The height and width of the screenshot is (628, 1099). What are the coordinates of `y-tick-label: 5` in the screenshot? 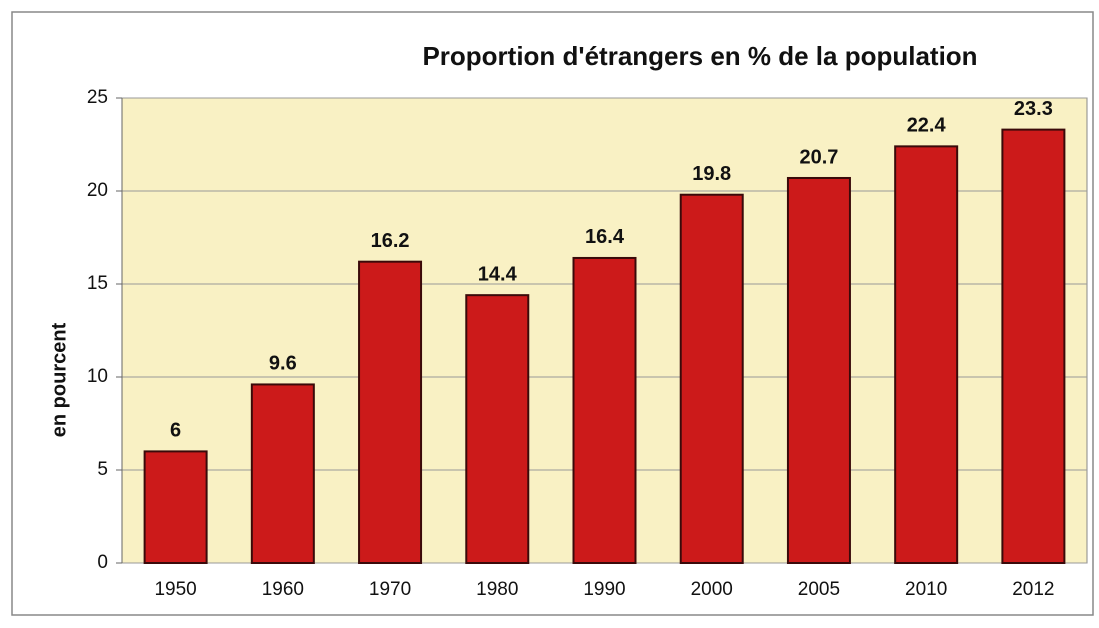 It's located at (102, 469).